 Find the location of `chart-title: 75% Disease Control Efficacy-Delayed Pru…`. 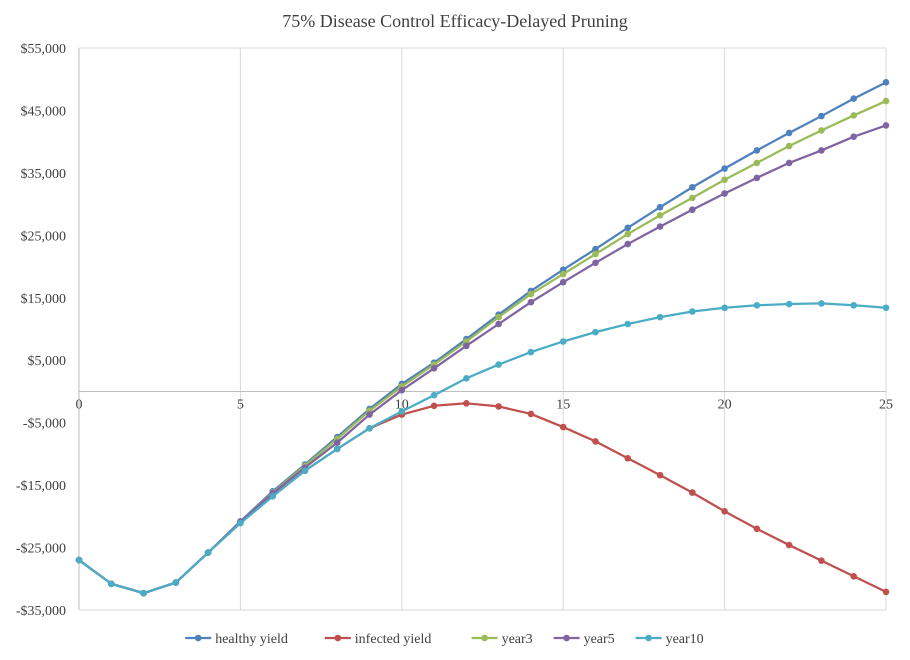

chart-title: 75% Disease Control Efficacy-Delayed Pru… is located at coordinates (455, 21).